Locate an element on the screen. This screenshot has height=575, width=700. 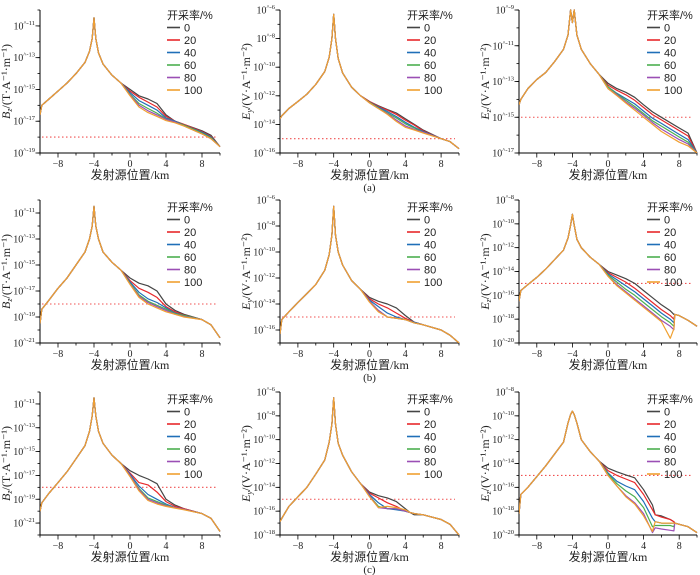
y-tick-exponent: ^-17 is located at coordinates (29, 288).